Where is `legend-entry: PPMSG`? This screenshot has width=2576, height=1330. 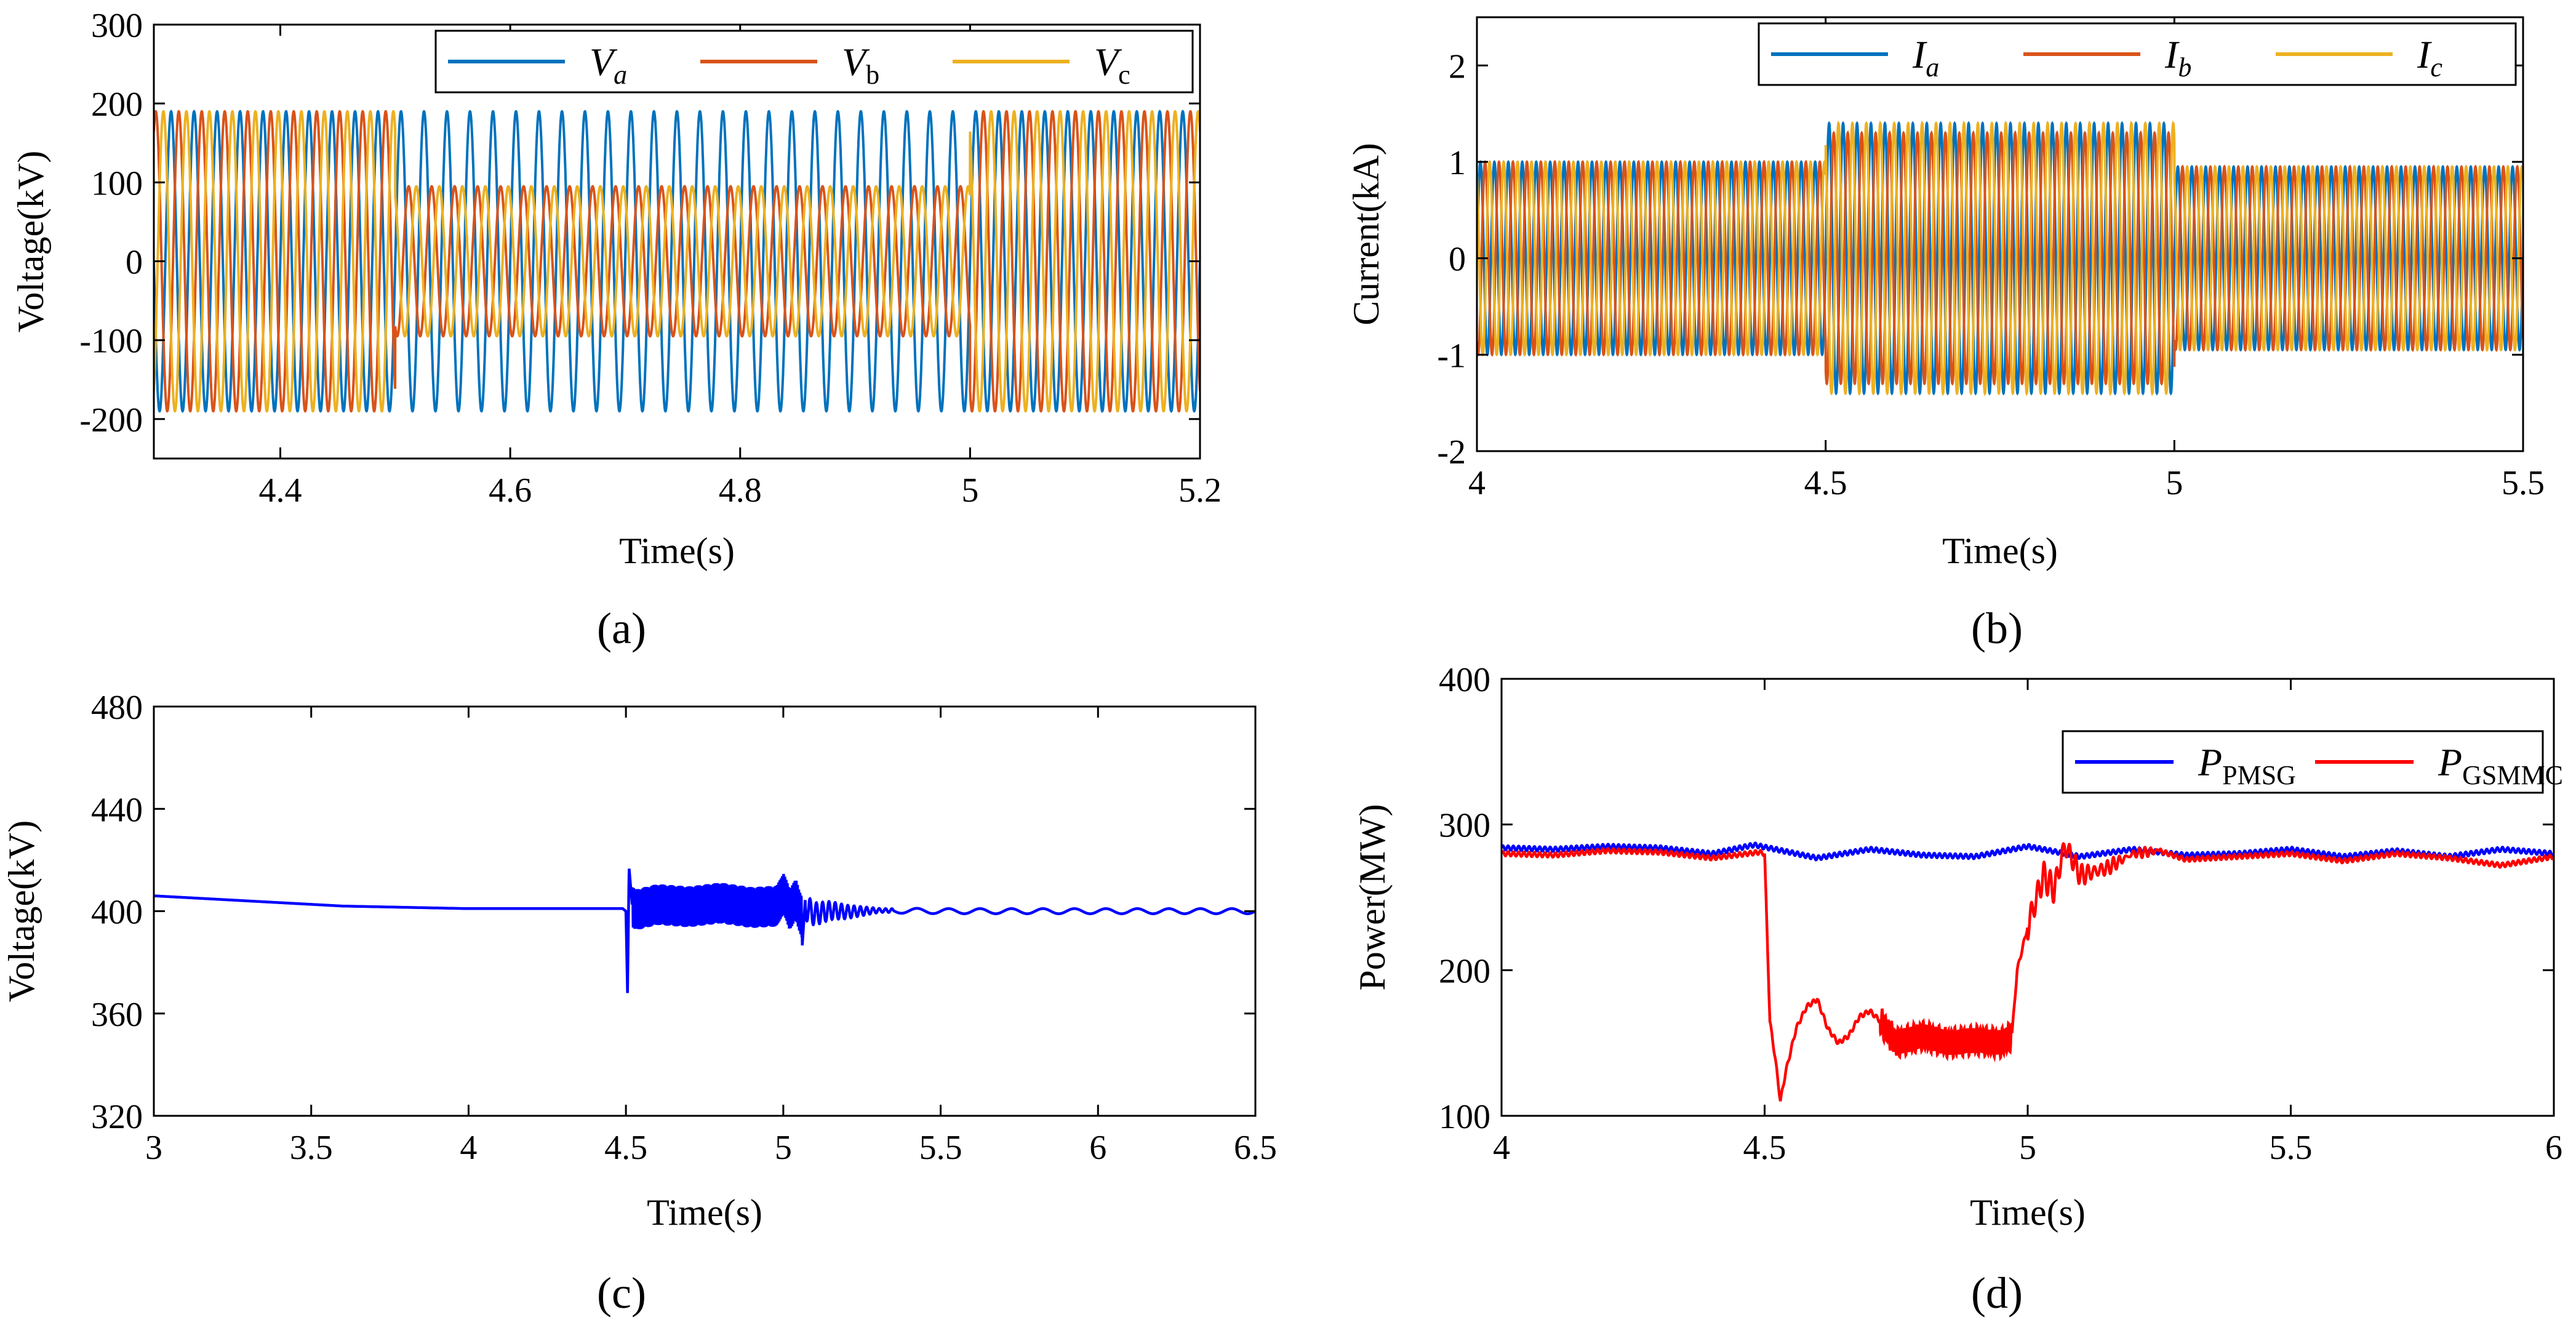
legend-entry: PPMSG is located at coordinates (2247, 765).